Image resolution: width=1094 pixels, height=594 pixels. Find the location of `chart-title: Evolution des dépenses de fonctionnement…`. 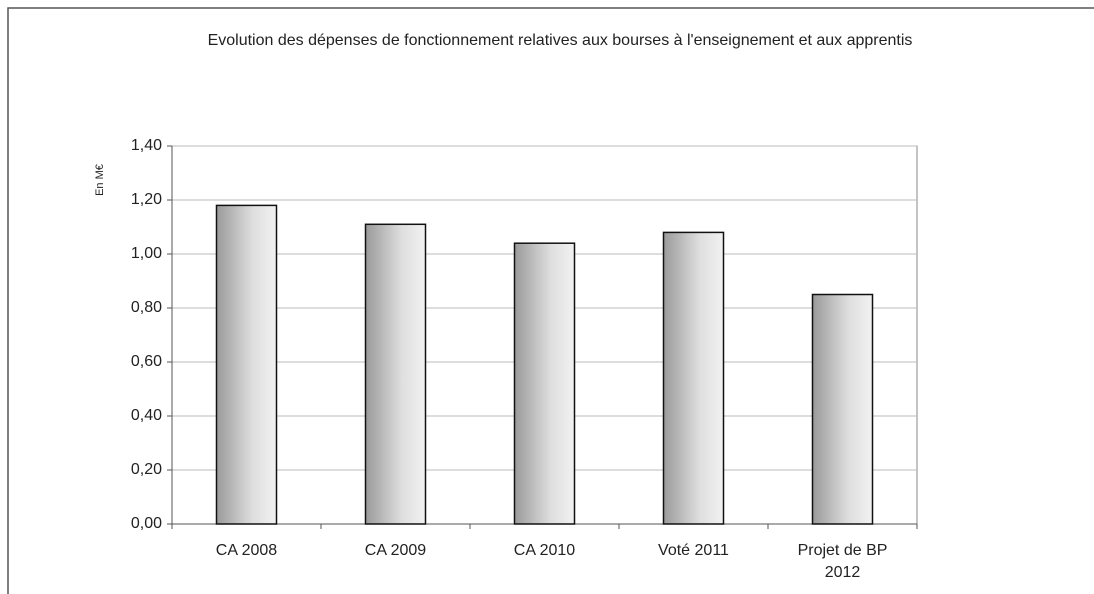

chart-title: Evolution des dépenses de fonctionnement… is located at coordinates (560, 40).